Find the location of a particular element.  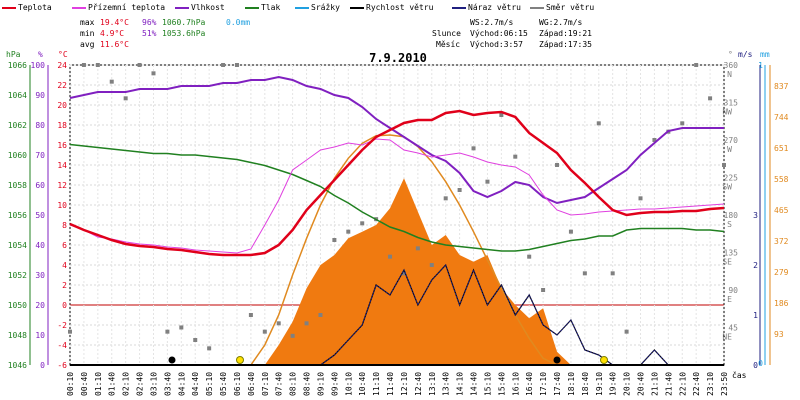

tick-label-direction: 45 is located at coordinates (733, 328).